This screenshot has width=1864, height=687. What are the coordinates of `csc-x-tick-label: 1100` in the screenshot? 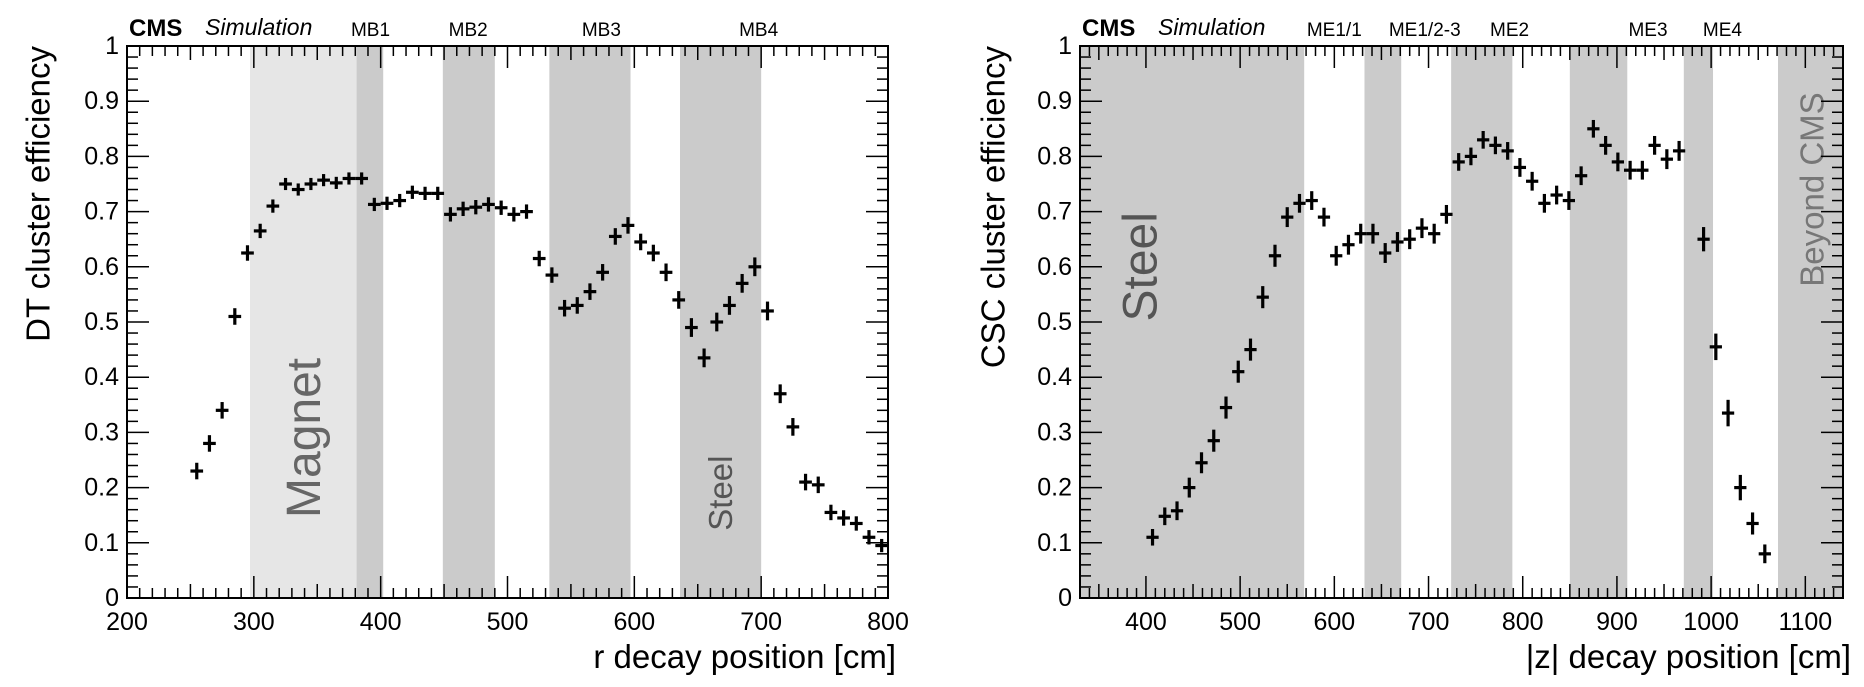 It's located at (1805, 622).